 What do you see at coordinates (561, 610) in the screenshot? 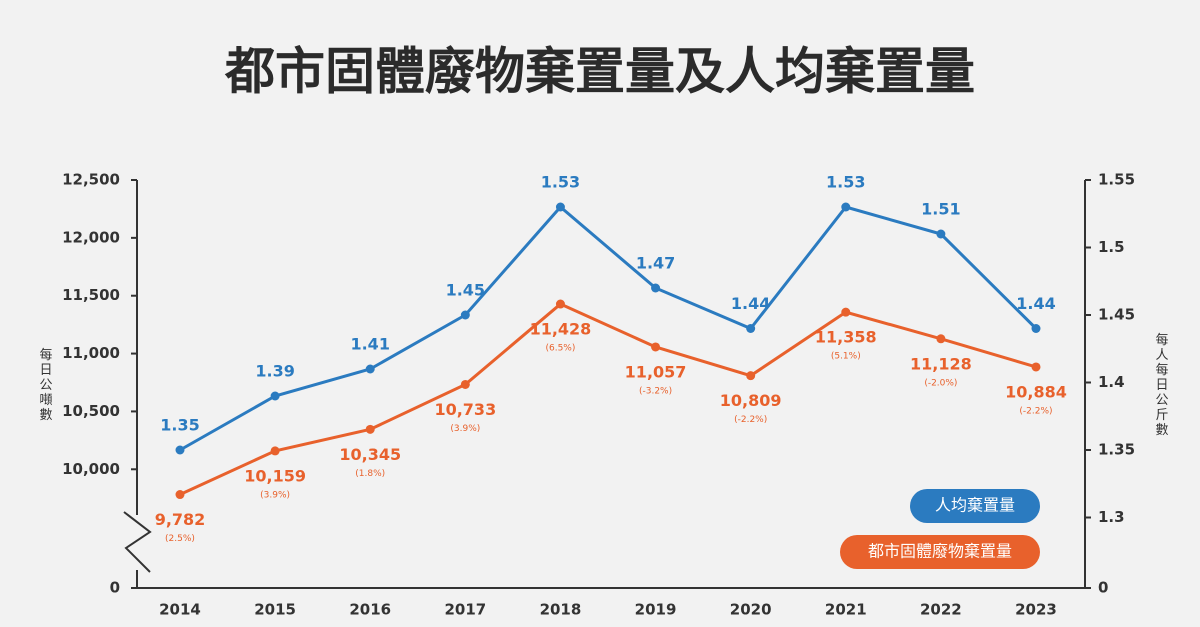
I see `x-tick-label: 2018` at bounding box center [561, 610].